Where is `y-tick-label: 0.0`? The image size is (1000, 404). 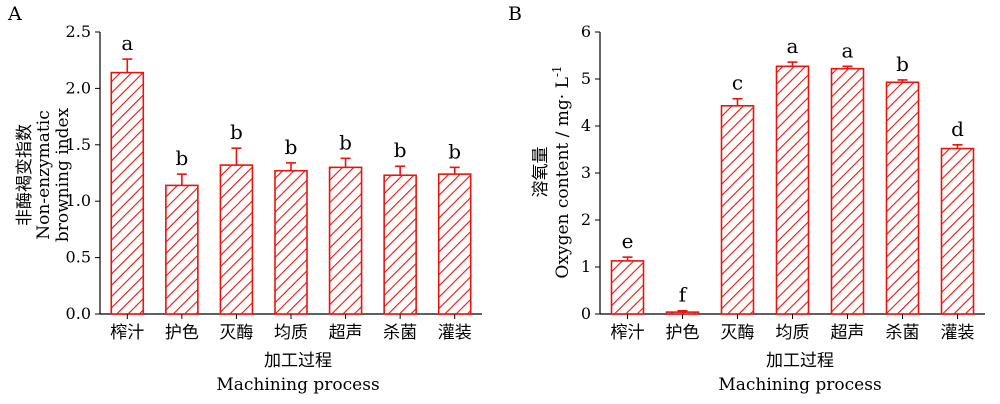
y-tick-label: 0.0 is located at coordinates (78, 313).